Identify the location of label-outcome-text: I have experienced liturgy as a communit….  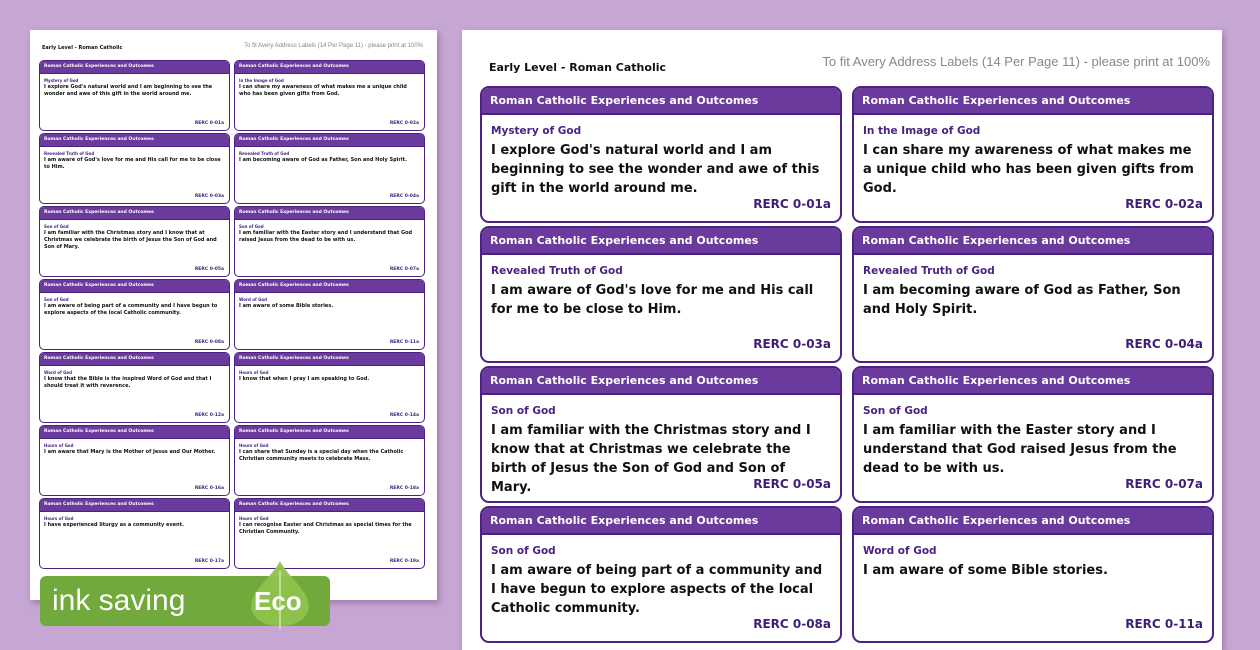
(114, 525).